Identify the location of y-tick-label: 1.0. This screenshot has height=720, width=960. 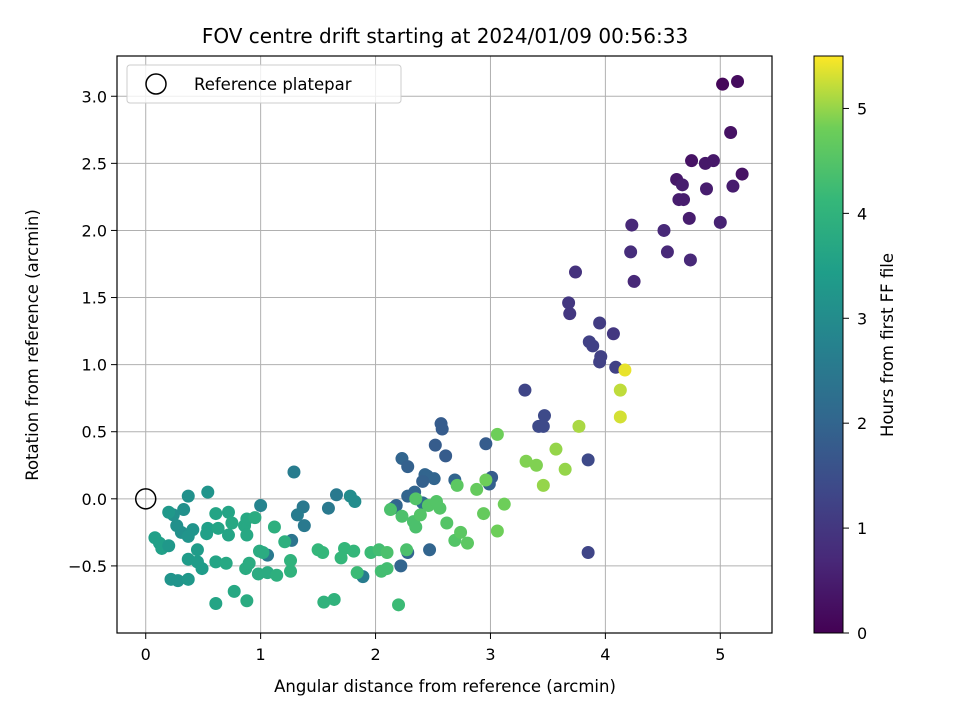
(94, 365).